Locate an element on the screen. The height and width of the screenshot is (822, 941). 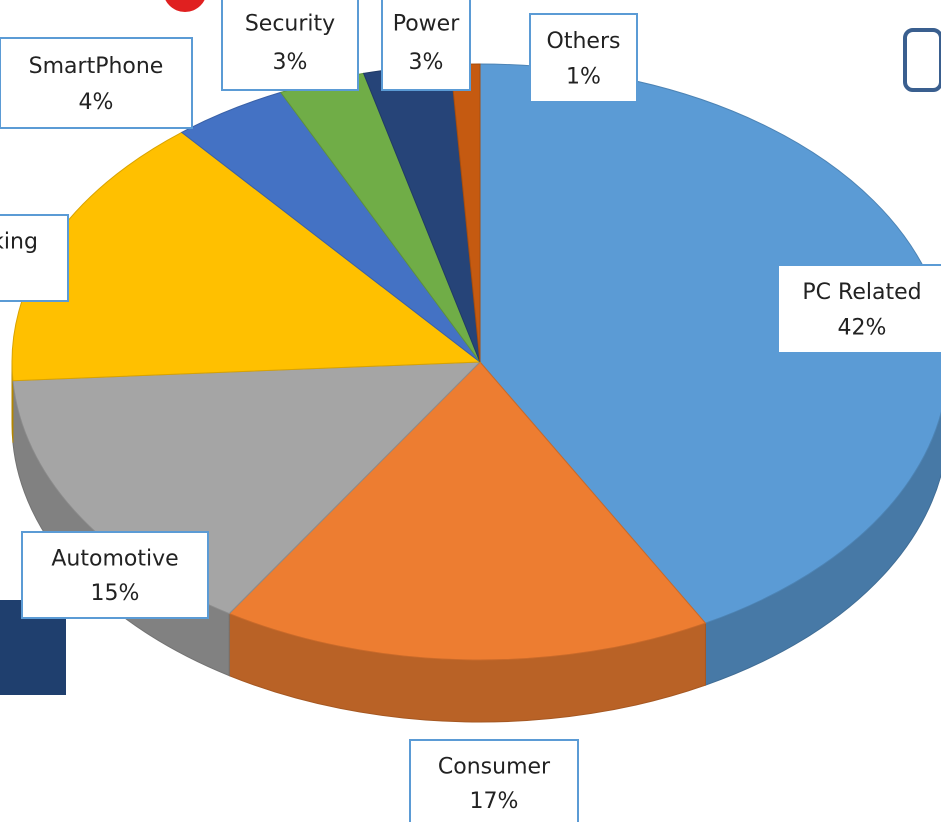
background-logo is located at coordinates (185, 6).